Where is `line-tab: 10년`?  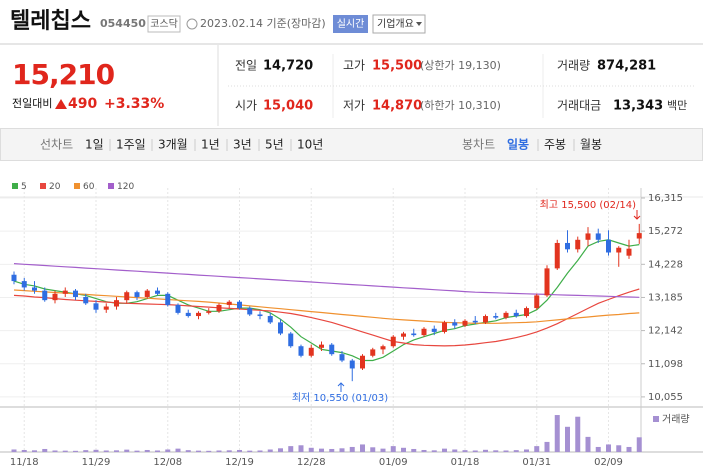 line-tab: 10년 is located at coordinates (310, 145).